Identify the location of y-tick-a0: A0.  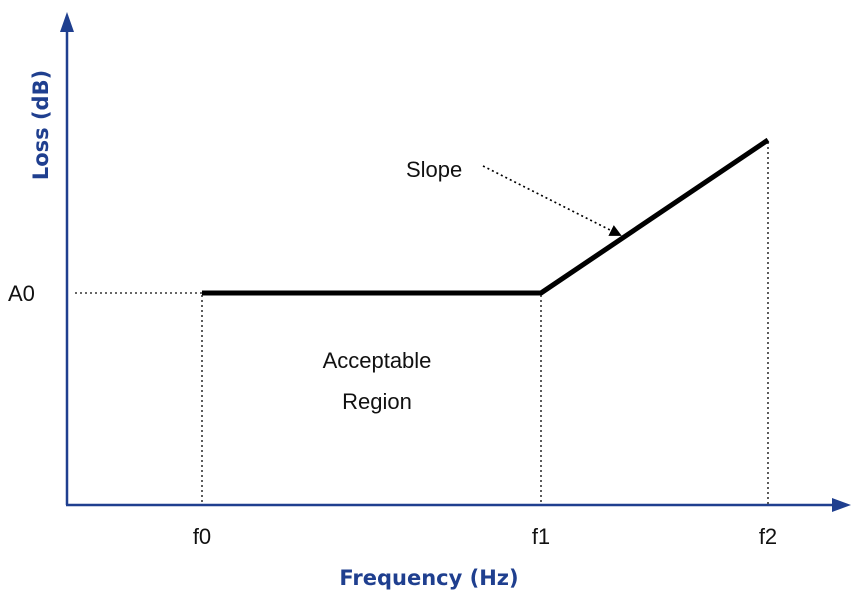
(21, 293).